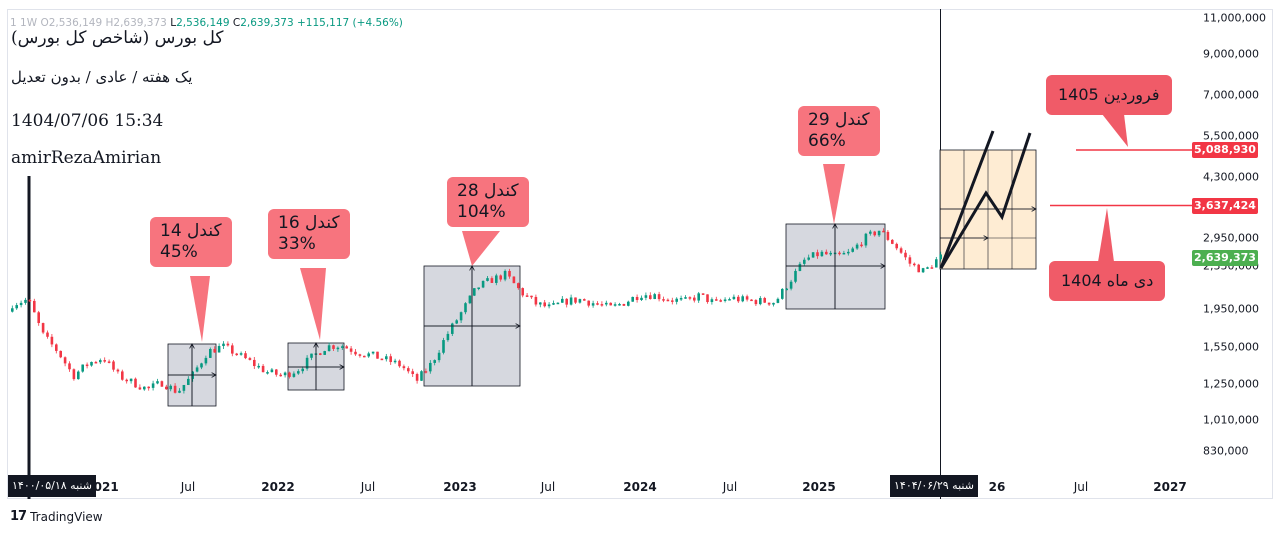 The image size is (1282, 535). What do you see at coordinates (481, 212) in the screenshot?
I see `callout-candle-28-percent: 104%` at bounding box center [481, 212].